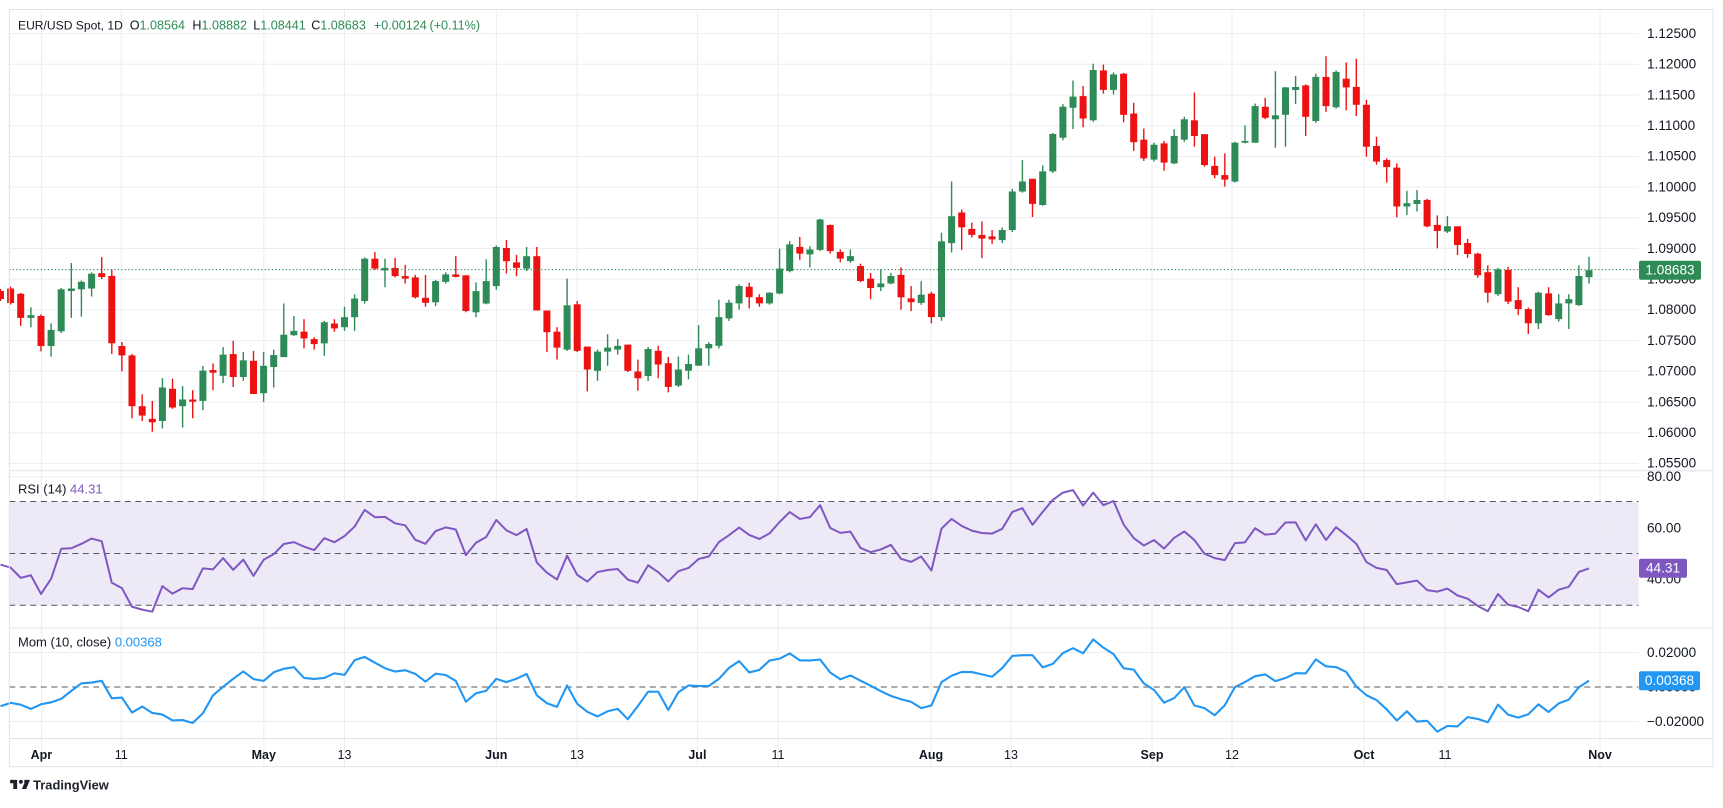  I want to click on svg-text: 1.09000, so click(1672, 248).